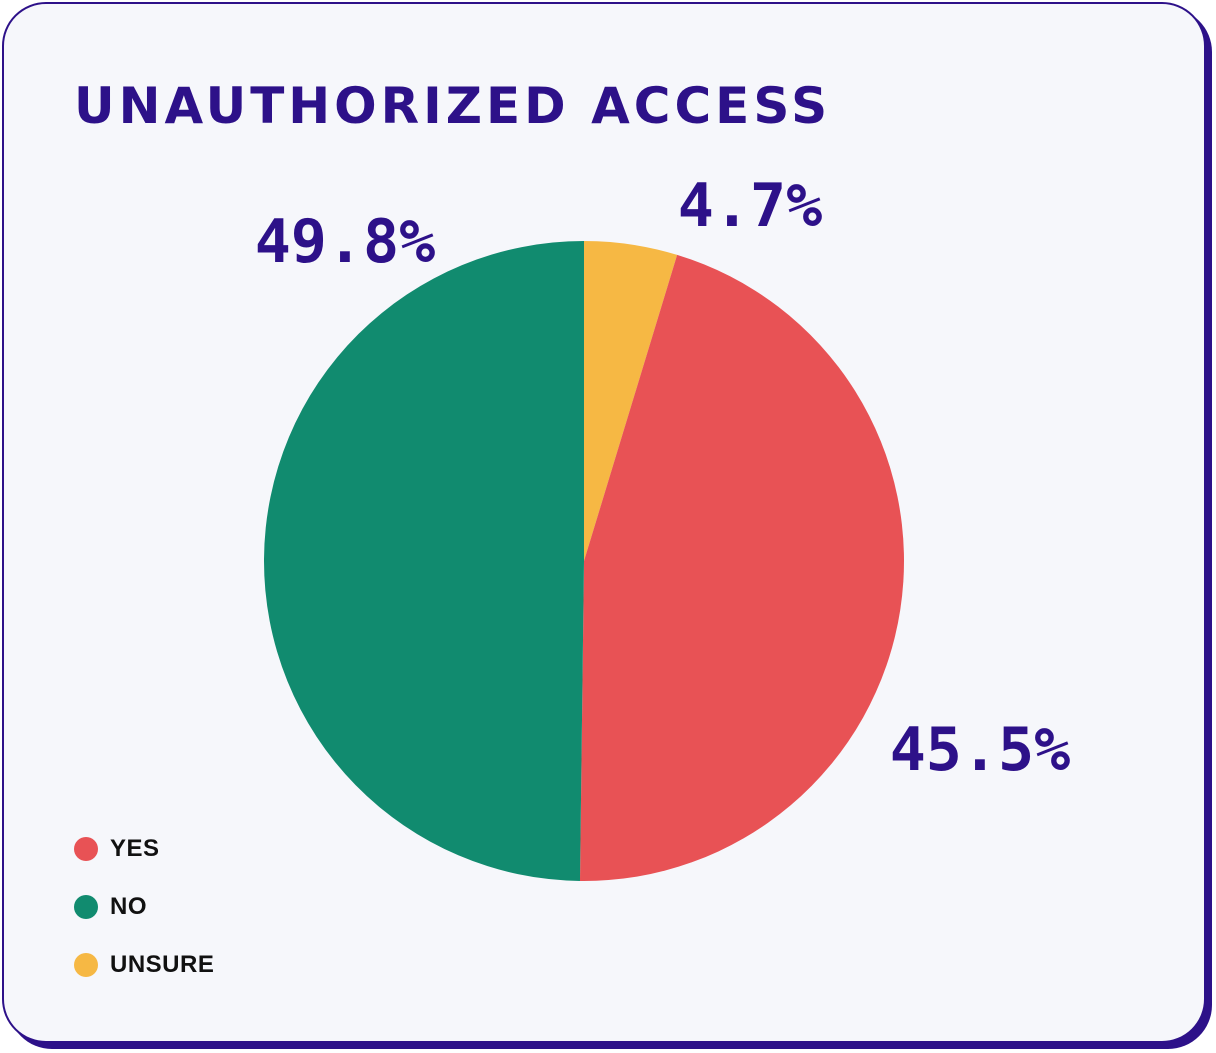 This screenshot has height=1053, width=1216. Describe the element at coordinates (162, 964) in the screenshot. I see `legend-label-unsure: UNSURE` at that location.